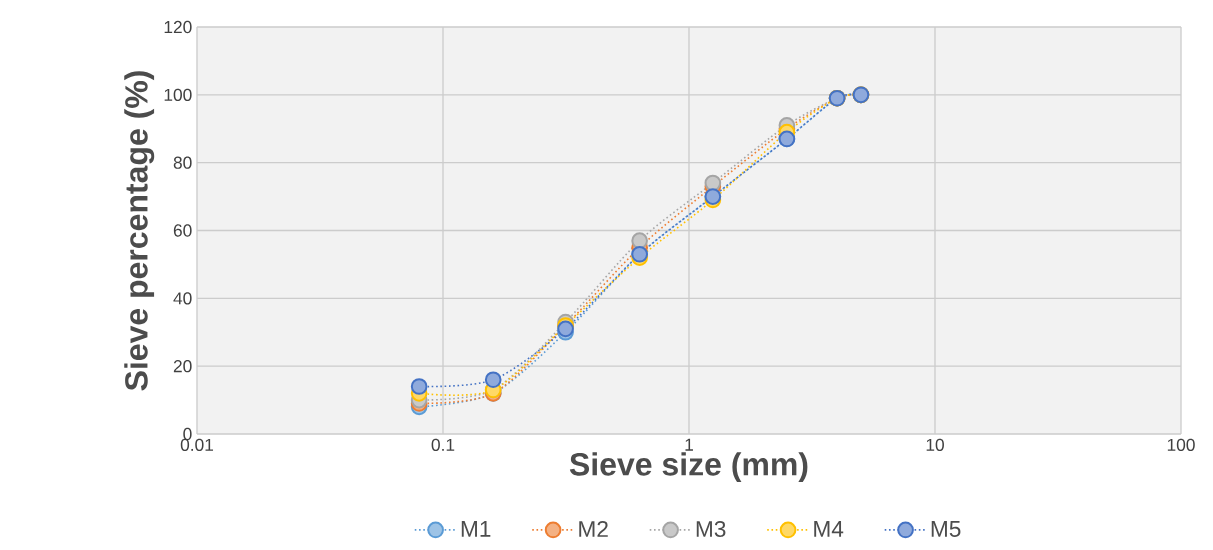 Image resolution: width=1213 pixels, height=550 pixels. I want to click on y-tick-label: 100, so click(178, 94).